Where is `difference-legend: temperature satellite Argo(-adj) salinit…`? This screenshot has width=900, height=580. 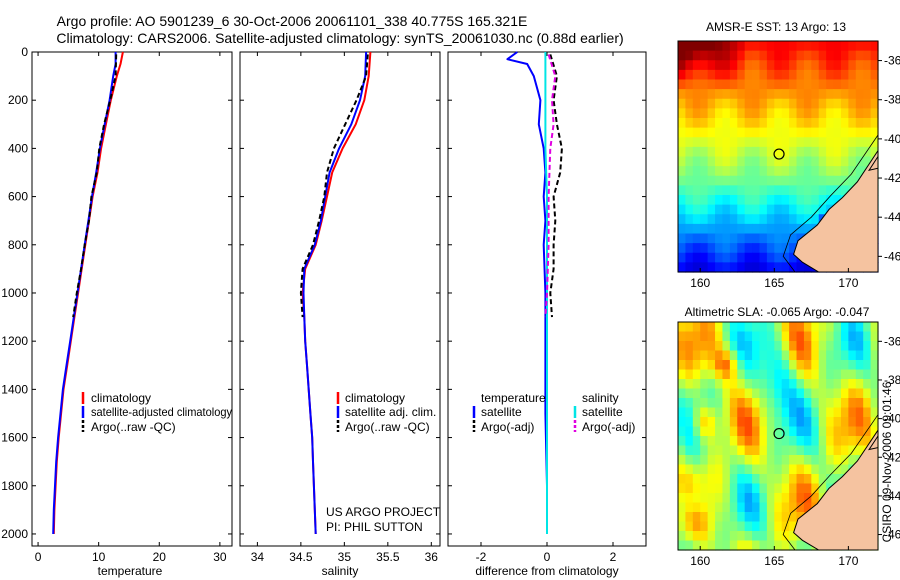 difference-legend: temperature satellite Argo(-adj) salinit… is located at coordinates (553, 412).